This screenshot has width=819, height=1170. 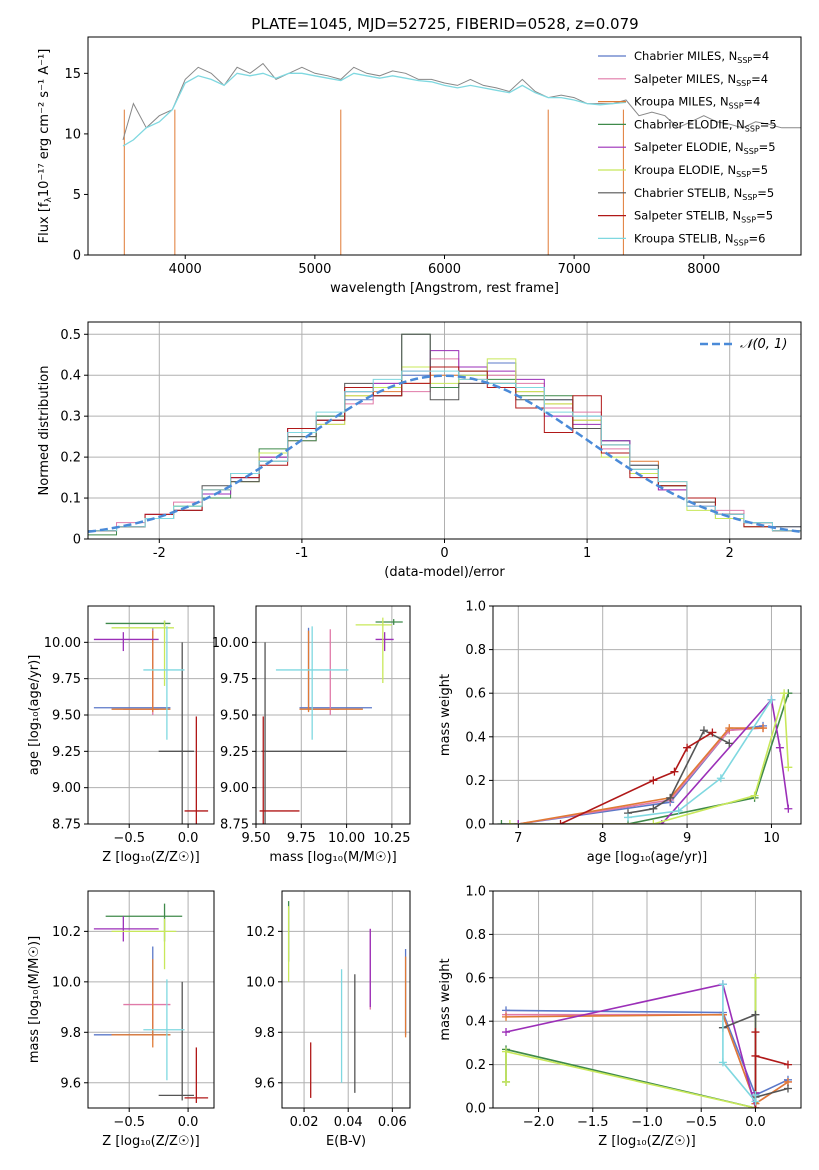 What do you see at coordinates (686, 194) in the screenshot?
I see `legend-entry: Chabrier STELIB, NSSP=5` at bounding box center [686, 194].